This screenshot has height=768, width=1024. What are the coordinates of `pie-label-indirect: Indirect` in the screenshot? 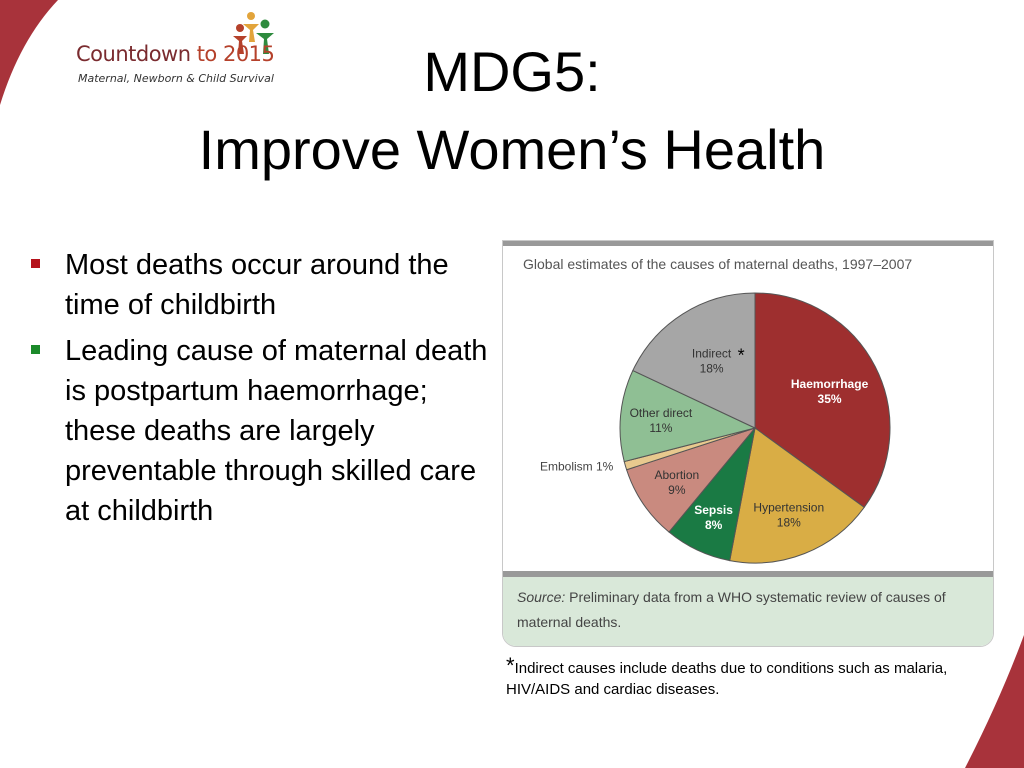 It's located at (712, 354).